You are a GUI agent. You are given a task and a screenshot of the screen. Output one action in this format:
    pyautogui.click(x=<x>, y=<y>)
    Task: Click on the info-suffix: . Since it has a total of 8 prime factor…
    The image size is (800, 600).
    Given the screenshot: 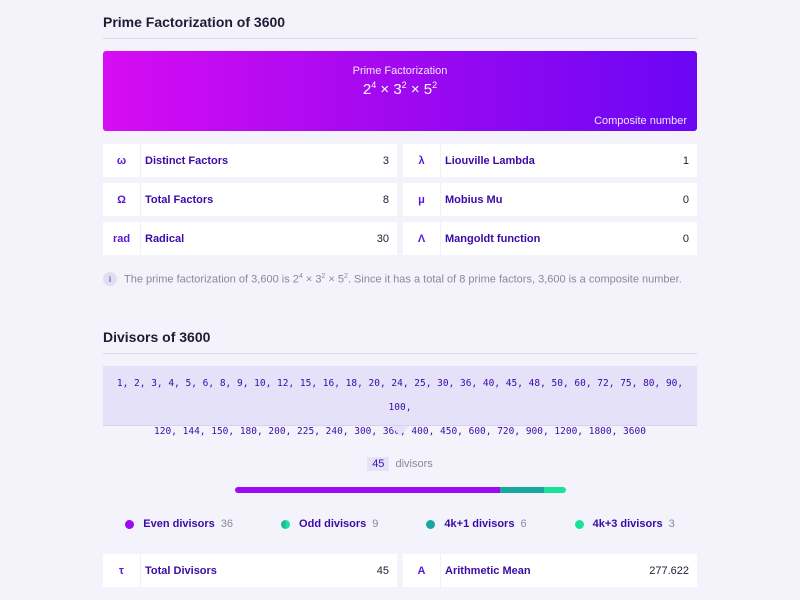 What is the action you would take?
    pyautogui.click(x=514, y=279)
    